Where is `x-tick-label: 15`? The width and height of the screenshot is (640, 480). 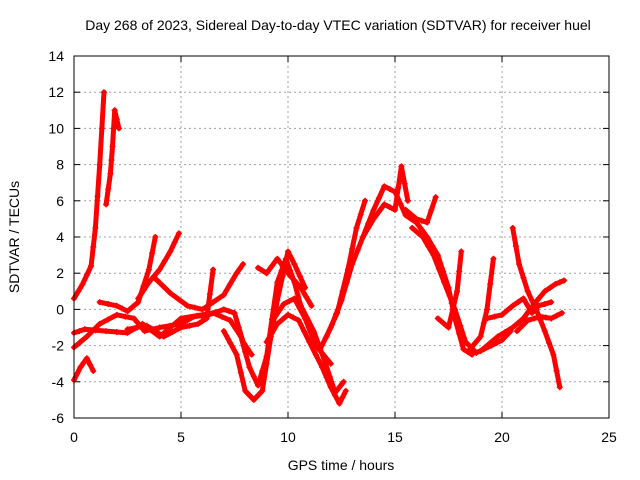 x-tick-label: 15 is located at coordinates (395, 437).